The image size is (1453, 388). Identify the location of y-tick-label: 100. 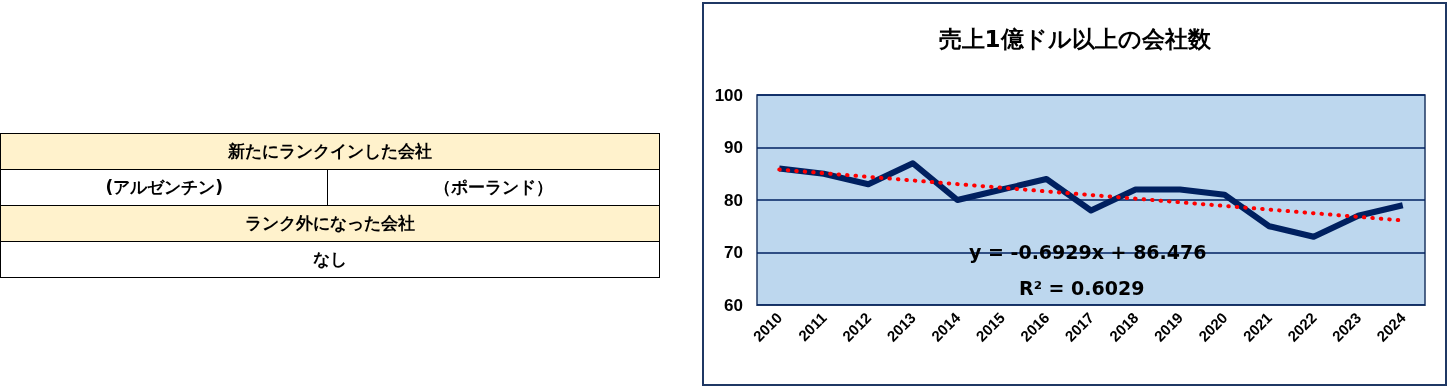
(728, 95).